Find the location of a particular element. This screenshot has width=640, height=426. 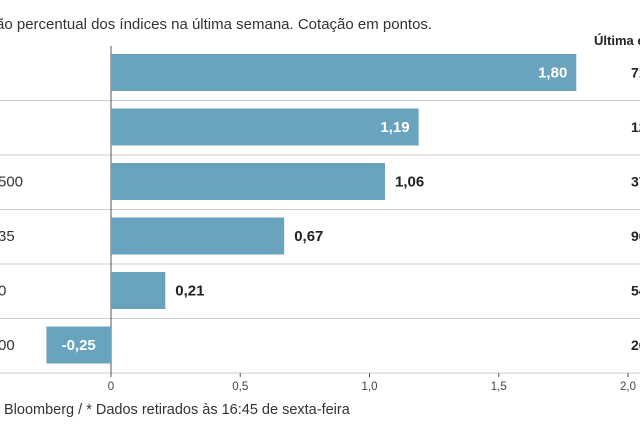

x-axis: 0 0,5 1,0 1,5 2,0 is located at coordinates (372, 383).